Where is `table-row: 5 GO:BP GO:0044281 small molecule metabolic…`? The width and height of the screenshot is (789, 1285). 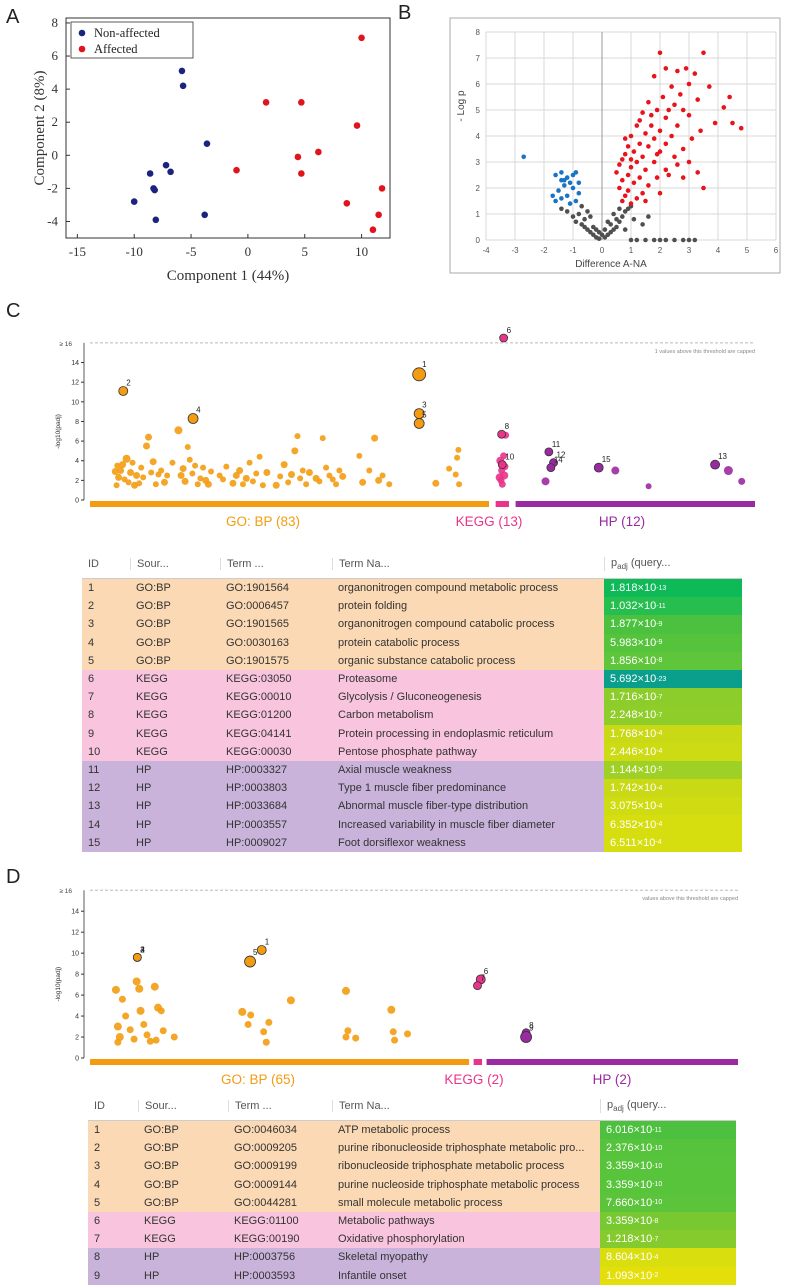
table-row: 5 GO:BP GO:0044281 small molecule metabolic… is located at coordinates (412, 1202).